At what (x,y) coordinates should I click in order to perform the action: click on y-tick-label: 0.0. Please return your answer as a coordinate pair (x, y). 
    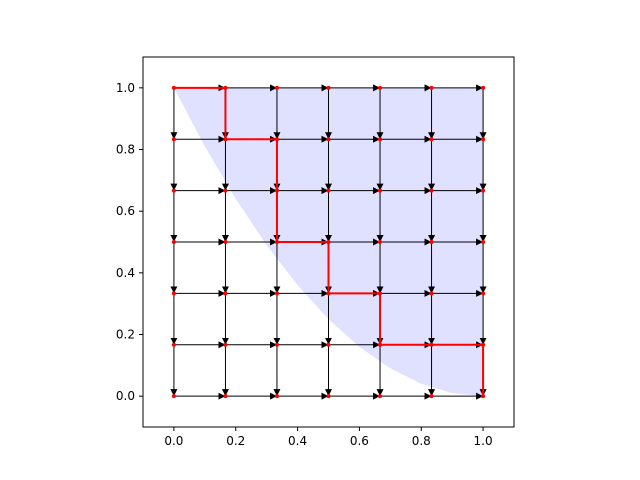
    Looking at the image, I should click on (125, 396).